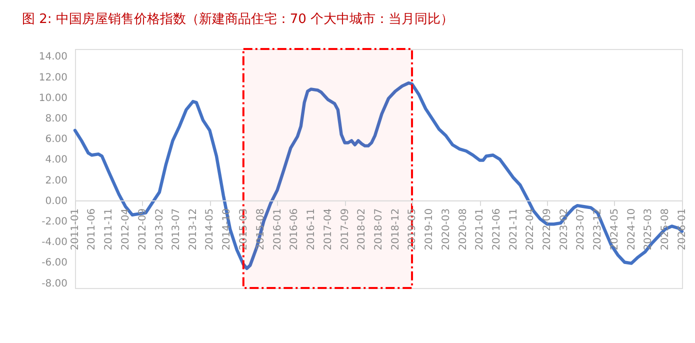 The image size is (695, 343). I want to click on x-tick-label: 2015-08, so click(260, 229).